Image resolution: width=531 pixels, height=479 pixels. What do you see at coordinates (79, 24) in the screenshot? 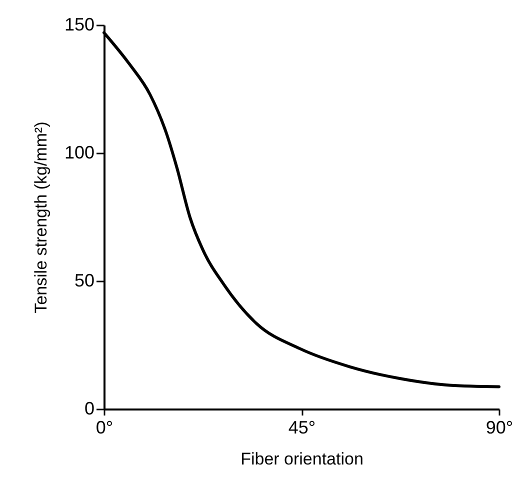
I see `y-tick-label: 150` at bounding box center [79, 24].